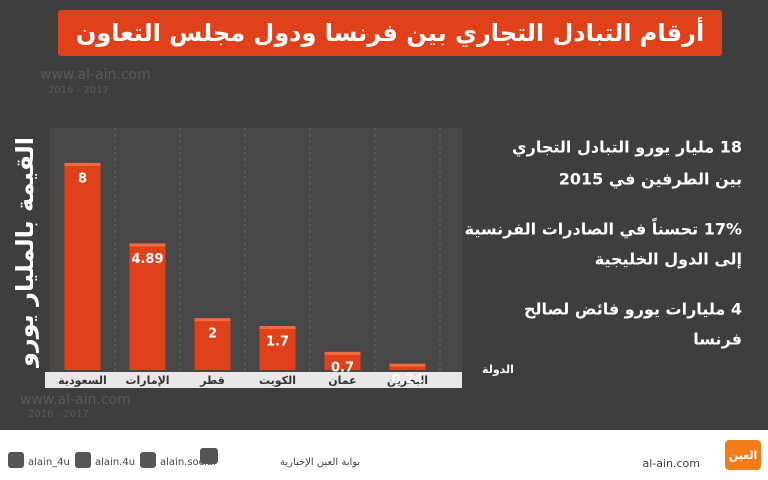 Image resolution: width=768 pixels, height=480 pixels. I want to click on footer-handle: alain.4u, so click(115, 462).